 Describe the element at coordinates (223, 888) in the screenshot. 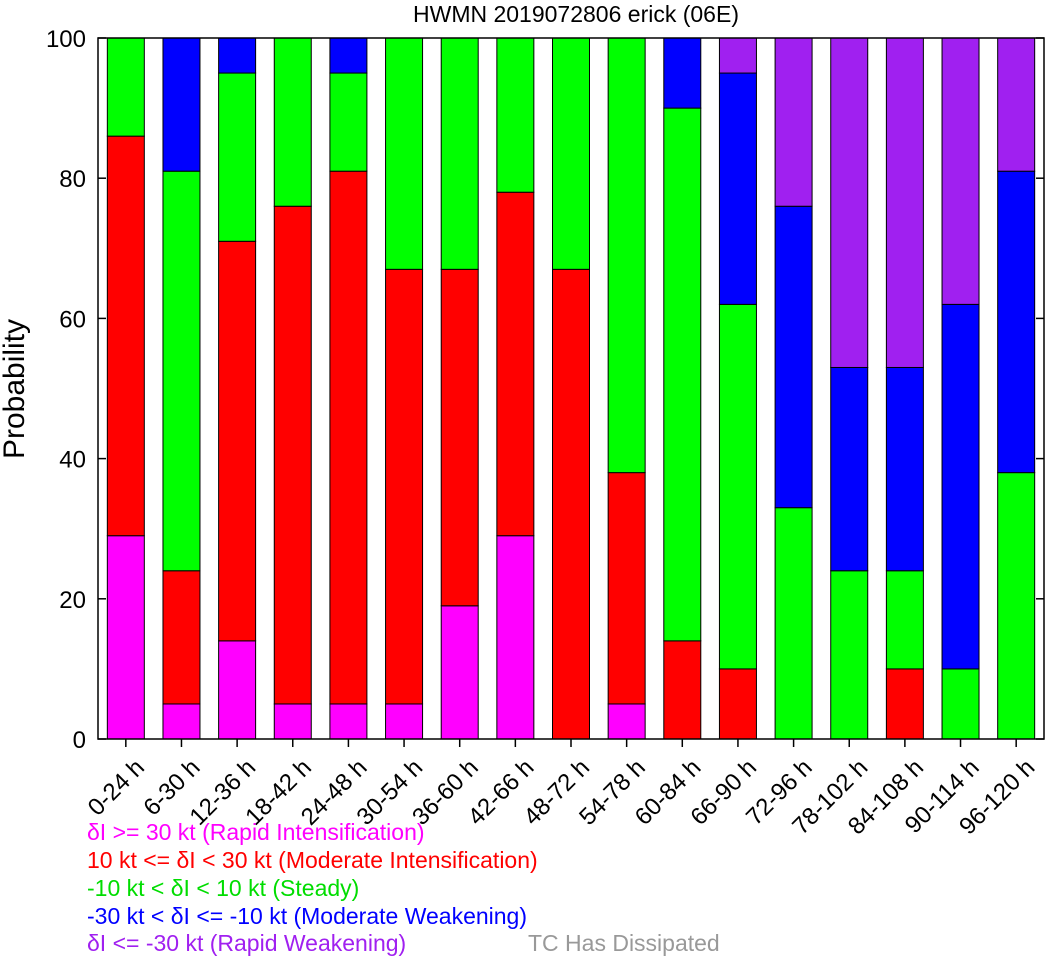

I see `legend-steady: -10 kt < δI < 10 kt (Steady)` at that location.